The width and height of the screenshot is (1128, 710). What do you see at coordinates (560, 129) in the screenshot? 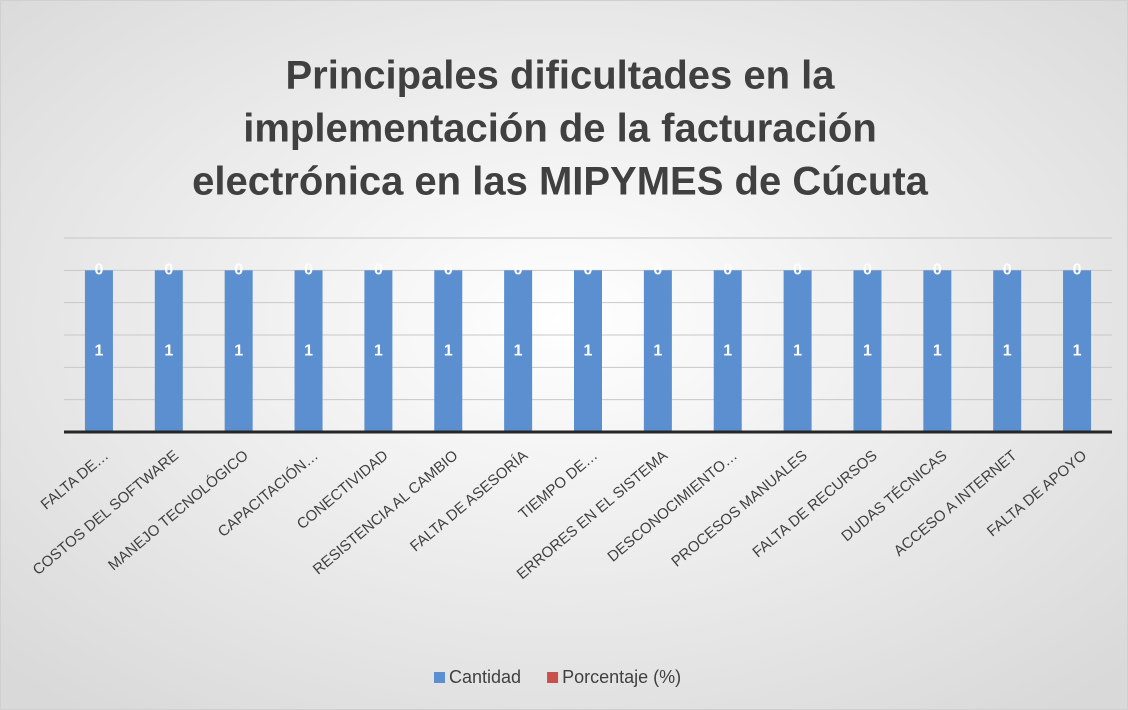
I see `chart-title: implementación de la facturación` at bounding box center [560, 129].